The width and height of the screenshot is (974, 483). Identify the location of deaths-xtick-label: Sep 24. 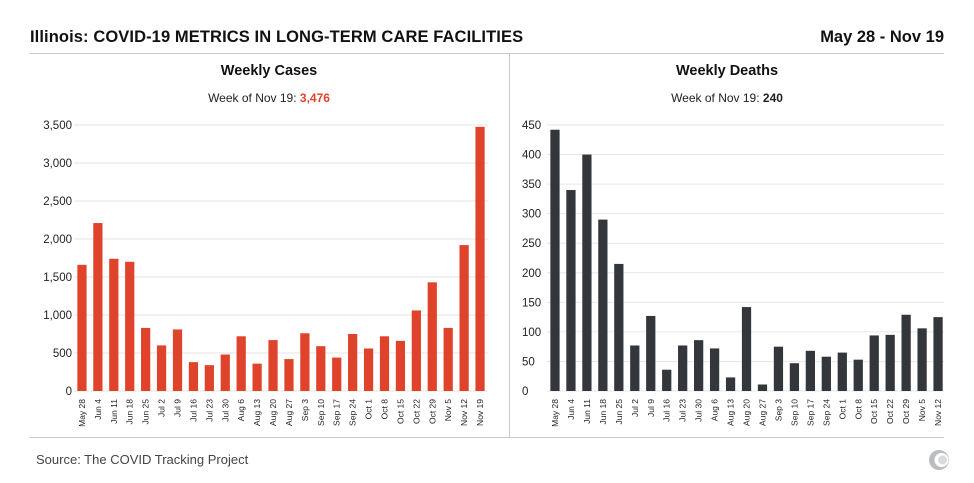
(826, 412).